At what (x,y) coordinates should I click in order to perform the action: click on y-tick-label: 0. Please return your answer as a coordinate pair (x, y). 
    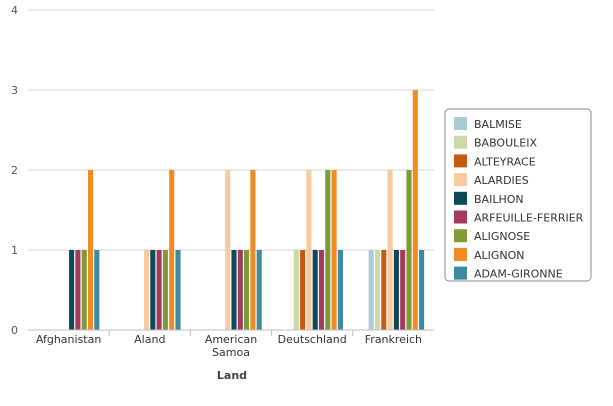
    Looking at the image, I should click on (14, 330).